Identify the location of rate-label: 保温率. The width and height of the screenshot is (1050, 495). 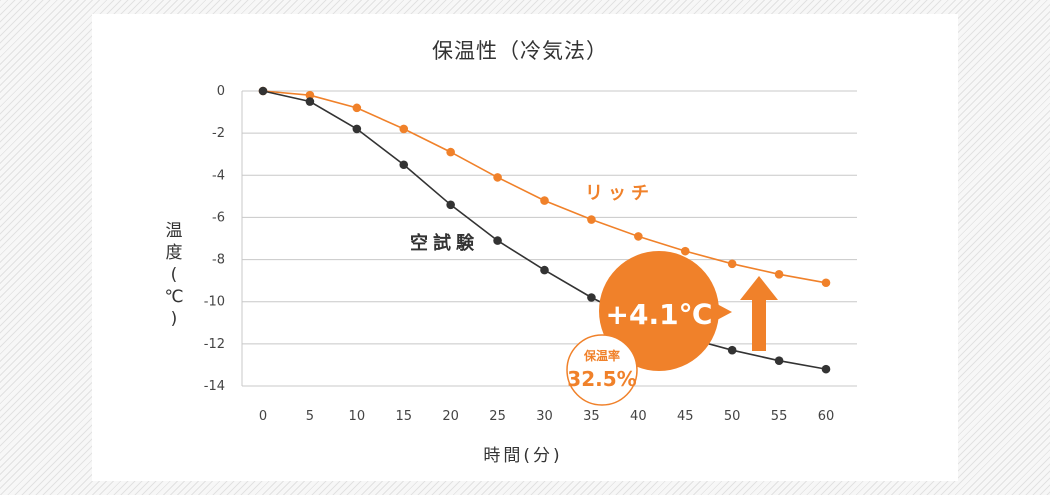
(601, 355).